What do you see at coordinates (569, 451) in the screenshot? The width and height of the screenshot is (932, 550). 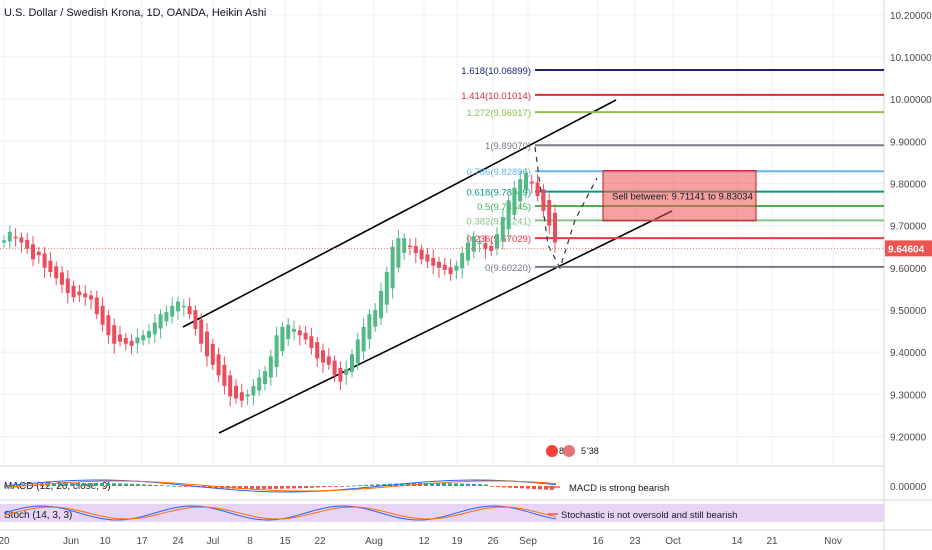 I see `calendar-icon` at bounding box center [569, 451].